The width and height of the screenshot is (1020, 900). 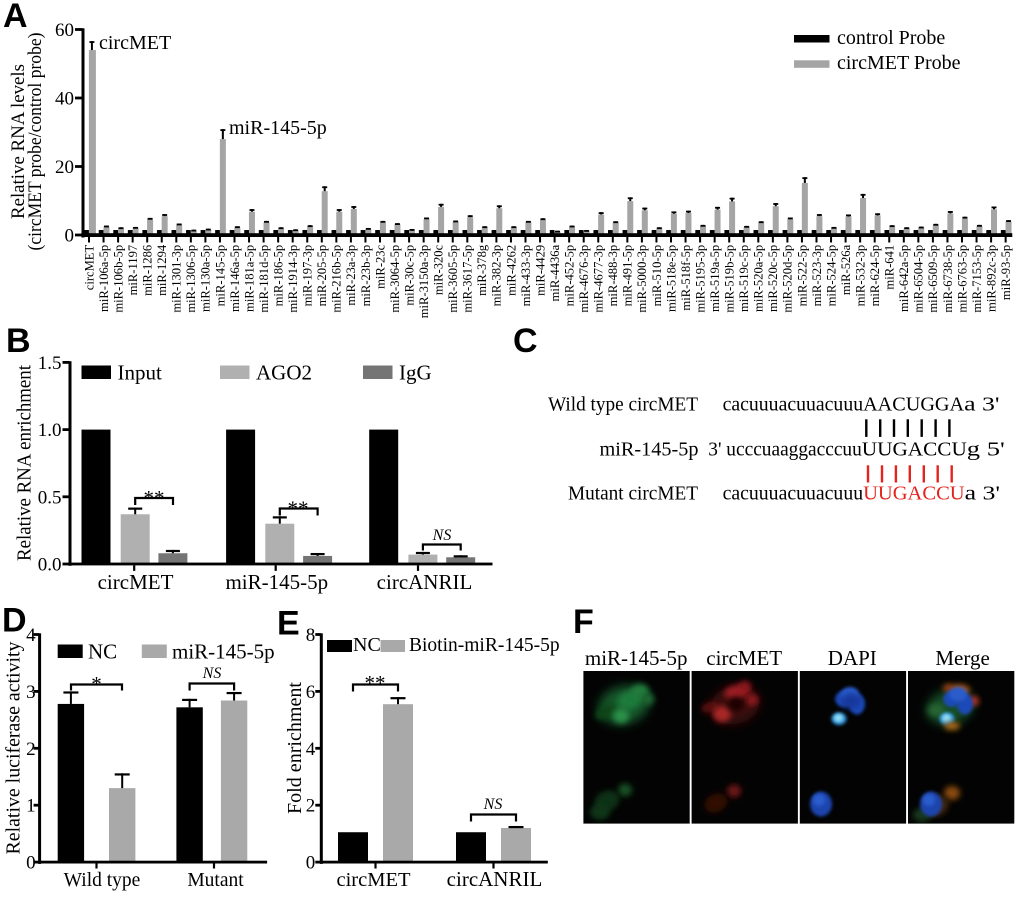 What do you see at coordinates (425, 582) in the screenshot?
I see `svg-text: circANRIL` at bounding box center [425, 582].